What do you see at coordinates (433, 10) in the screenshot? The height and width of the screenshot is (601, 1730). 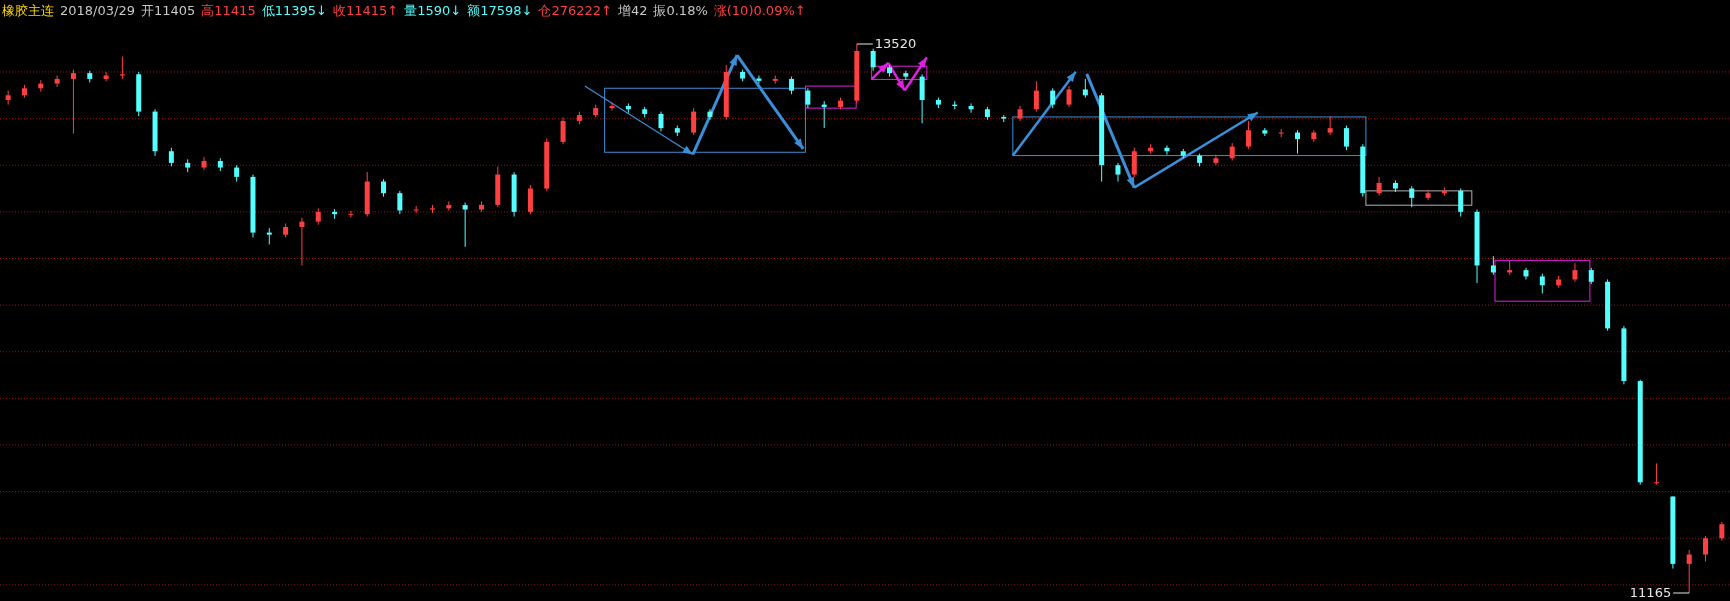 I see `text: 量1590↓` at bounding box center [433, 10].